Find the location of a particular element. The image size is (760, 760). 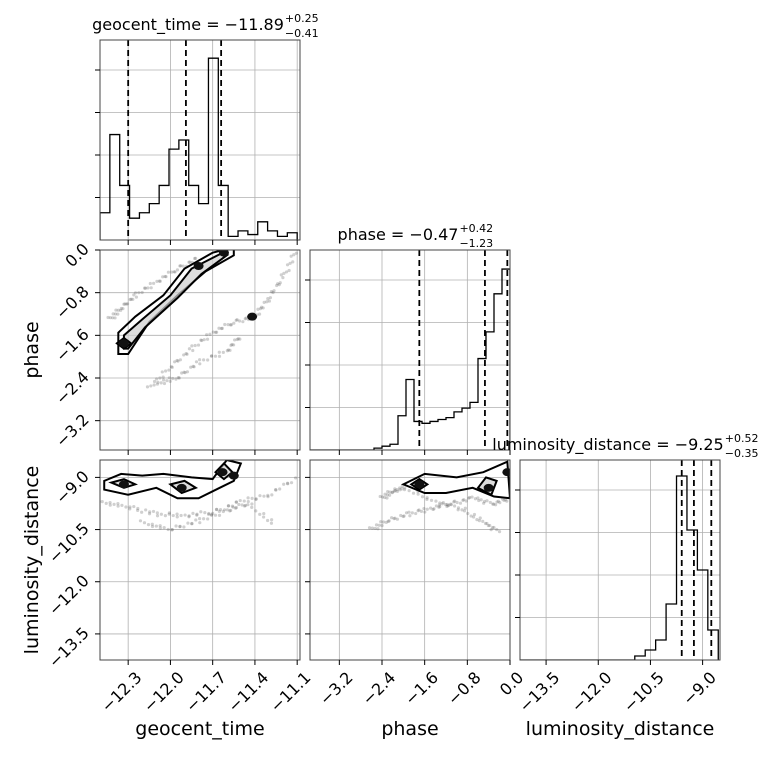

histogram-panel-geocent_time is located at coordinates (198, 142).